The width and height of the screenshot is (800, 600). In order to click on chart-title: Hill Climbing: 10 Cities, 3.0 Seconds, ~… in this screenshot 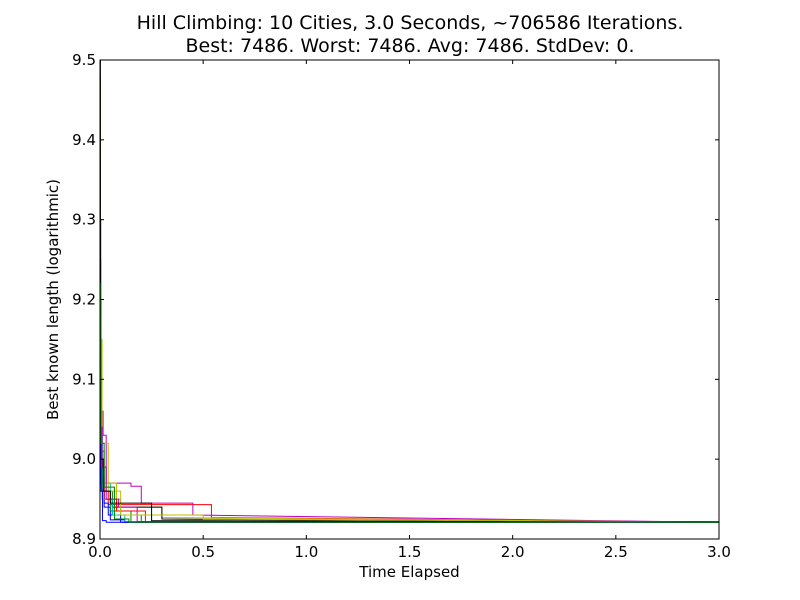, I will do `click(410, 23)`.